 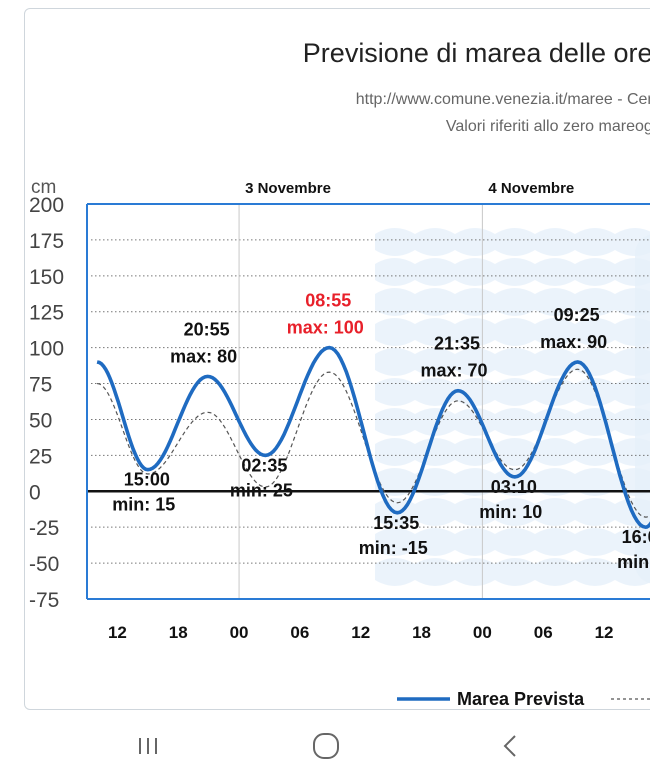 I want to click on y-tick-label: -50, so click(x=44, y=564).